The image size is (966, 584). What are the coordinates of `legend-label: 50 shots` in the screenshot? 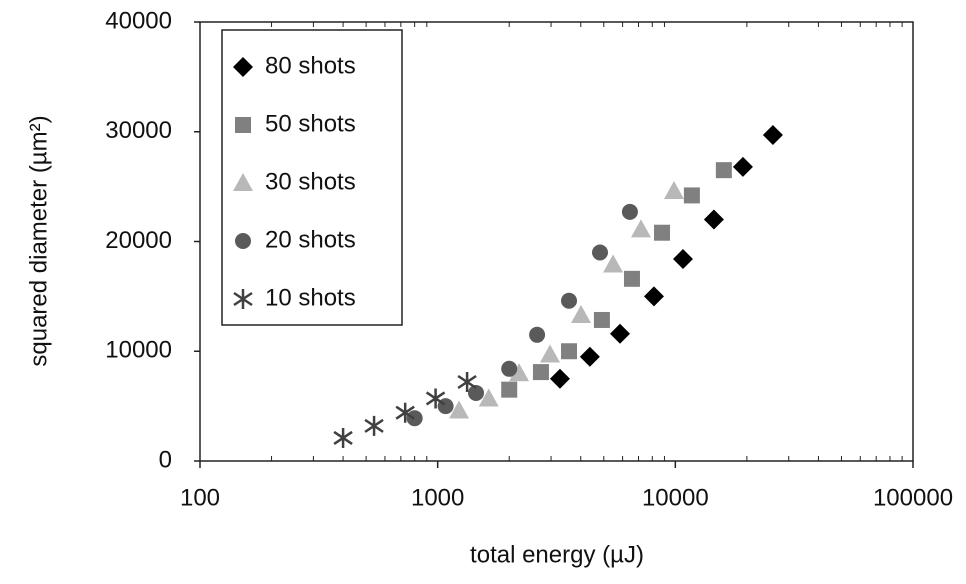 It's located at (310, 123).